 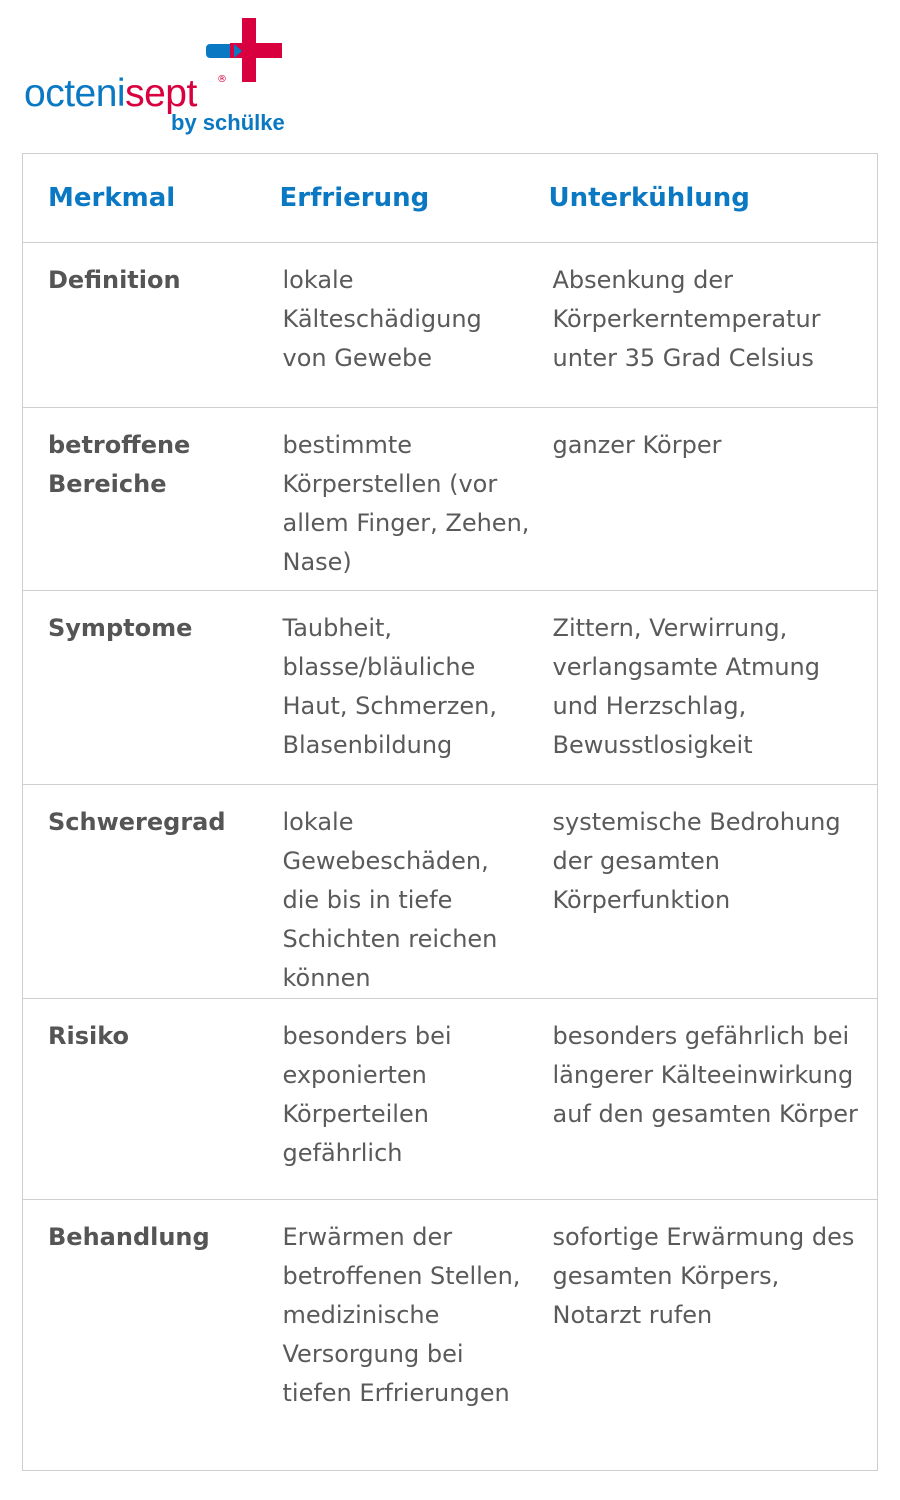 I want to click on row-label: Definition, so click(x=140, y=325).